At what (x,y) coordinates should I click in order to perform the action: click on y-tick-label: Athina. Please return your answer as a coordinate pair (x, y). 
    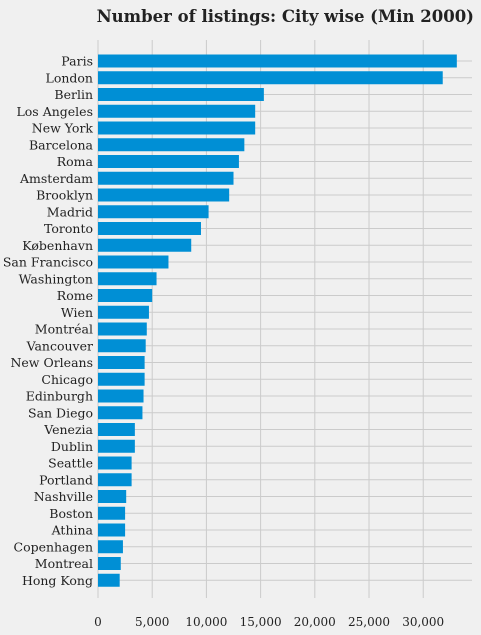
    Looking at the image, I should click on (72, 530).